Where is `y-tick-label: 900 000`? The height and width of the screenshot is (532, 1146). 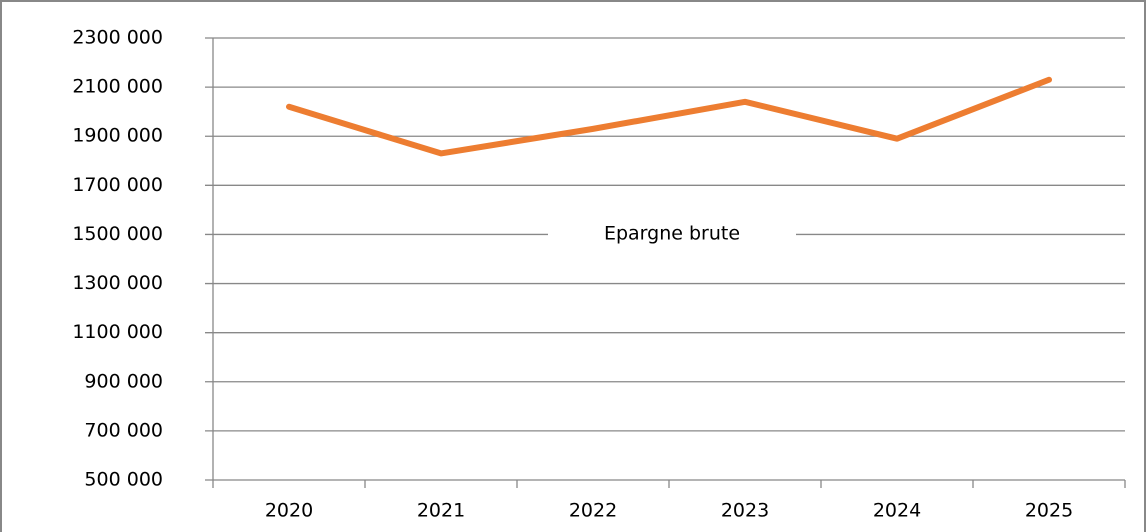
y-tick-label: 900 000 is located at coordinates (123, 381).